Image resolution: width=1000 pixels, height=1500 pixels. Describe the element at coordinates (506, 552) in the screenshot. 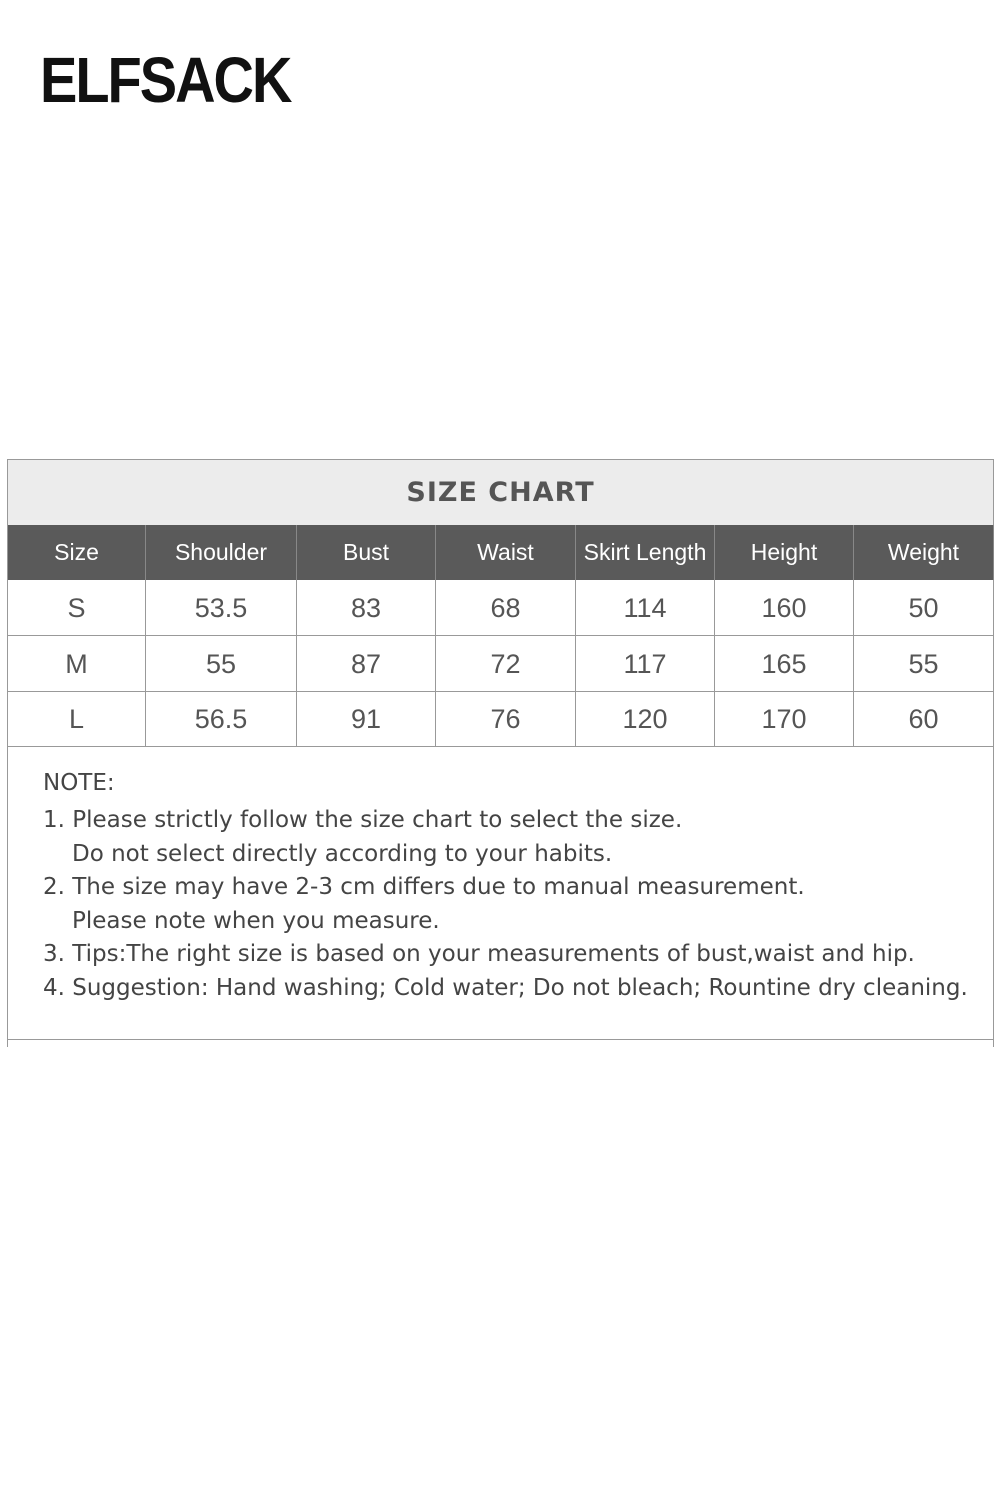

I see `header-cell: Waist` at that location.